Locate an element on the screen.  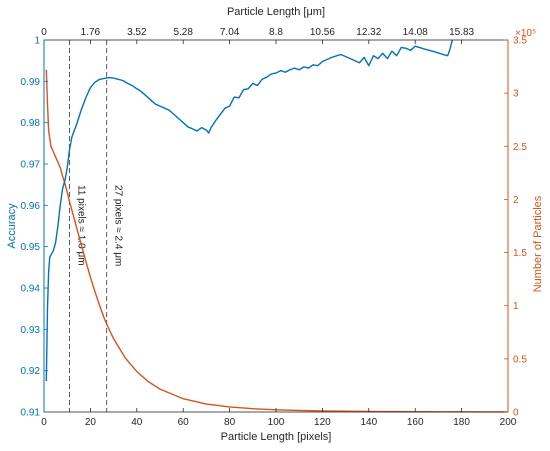
y-left-tick-label: 1 is located at coordinates (37, 41).